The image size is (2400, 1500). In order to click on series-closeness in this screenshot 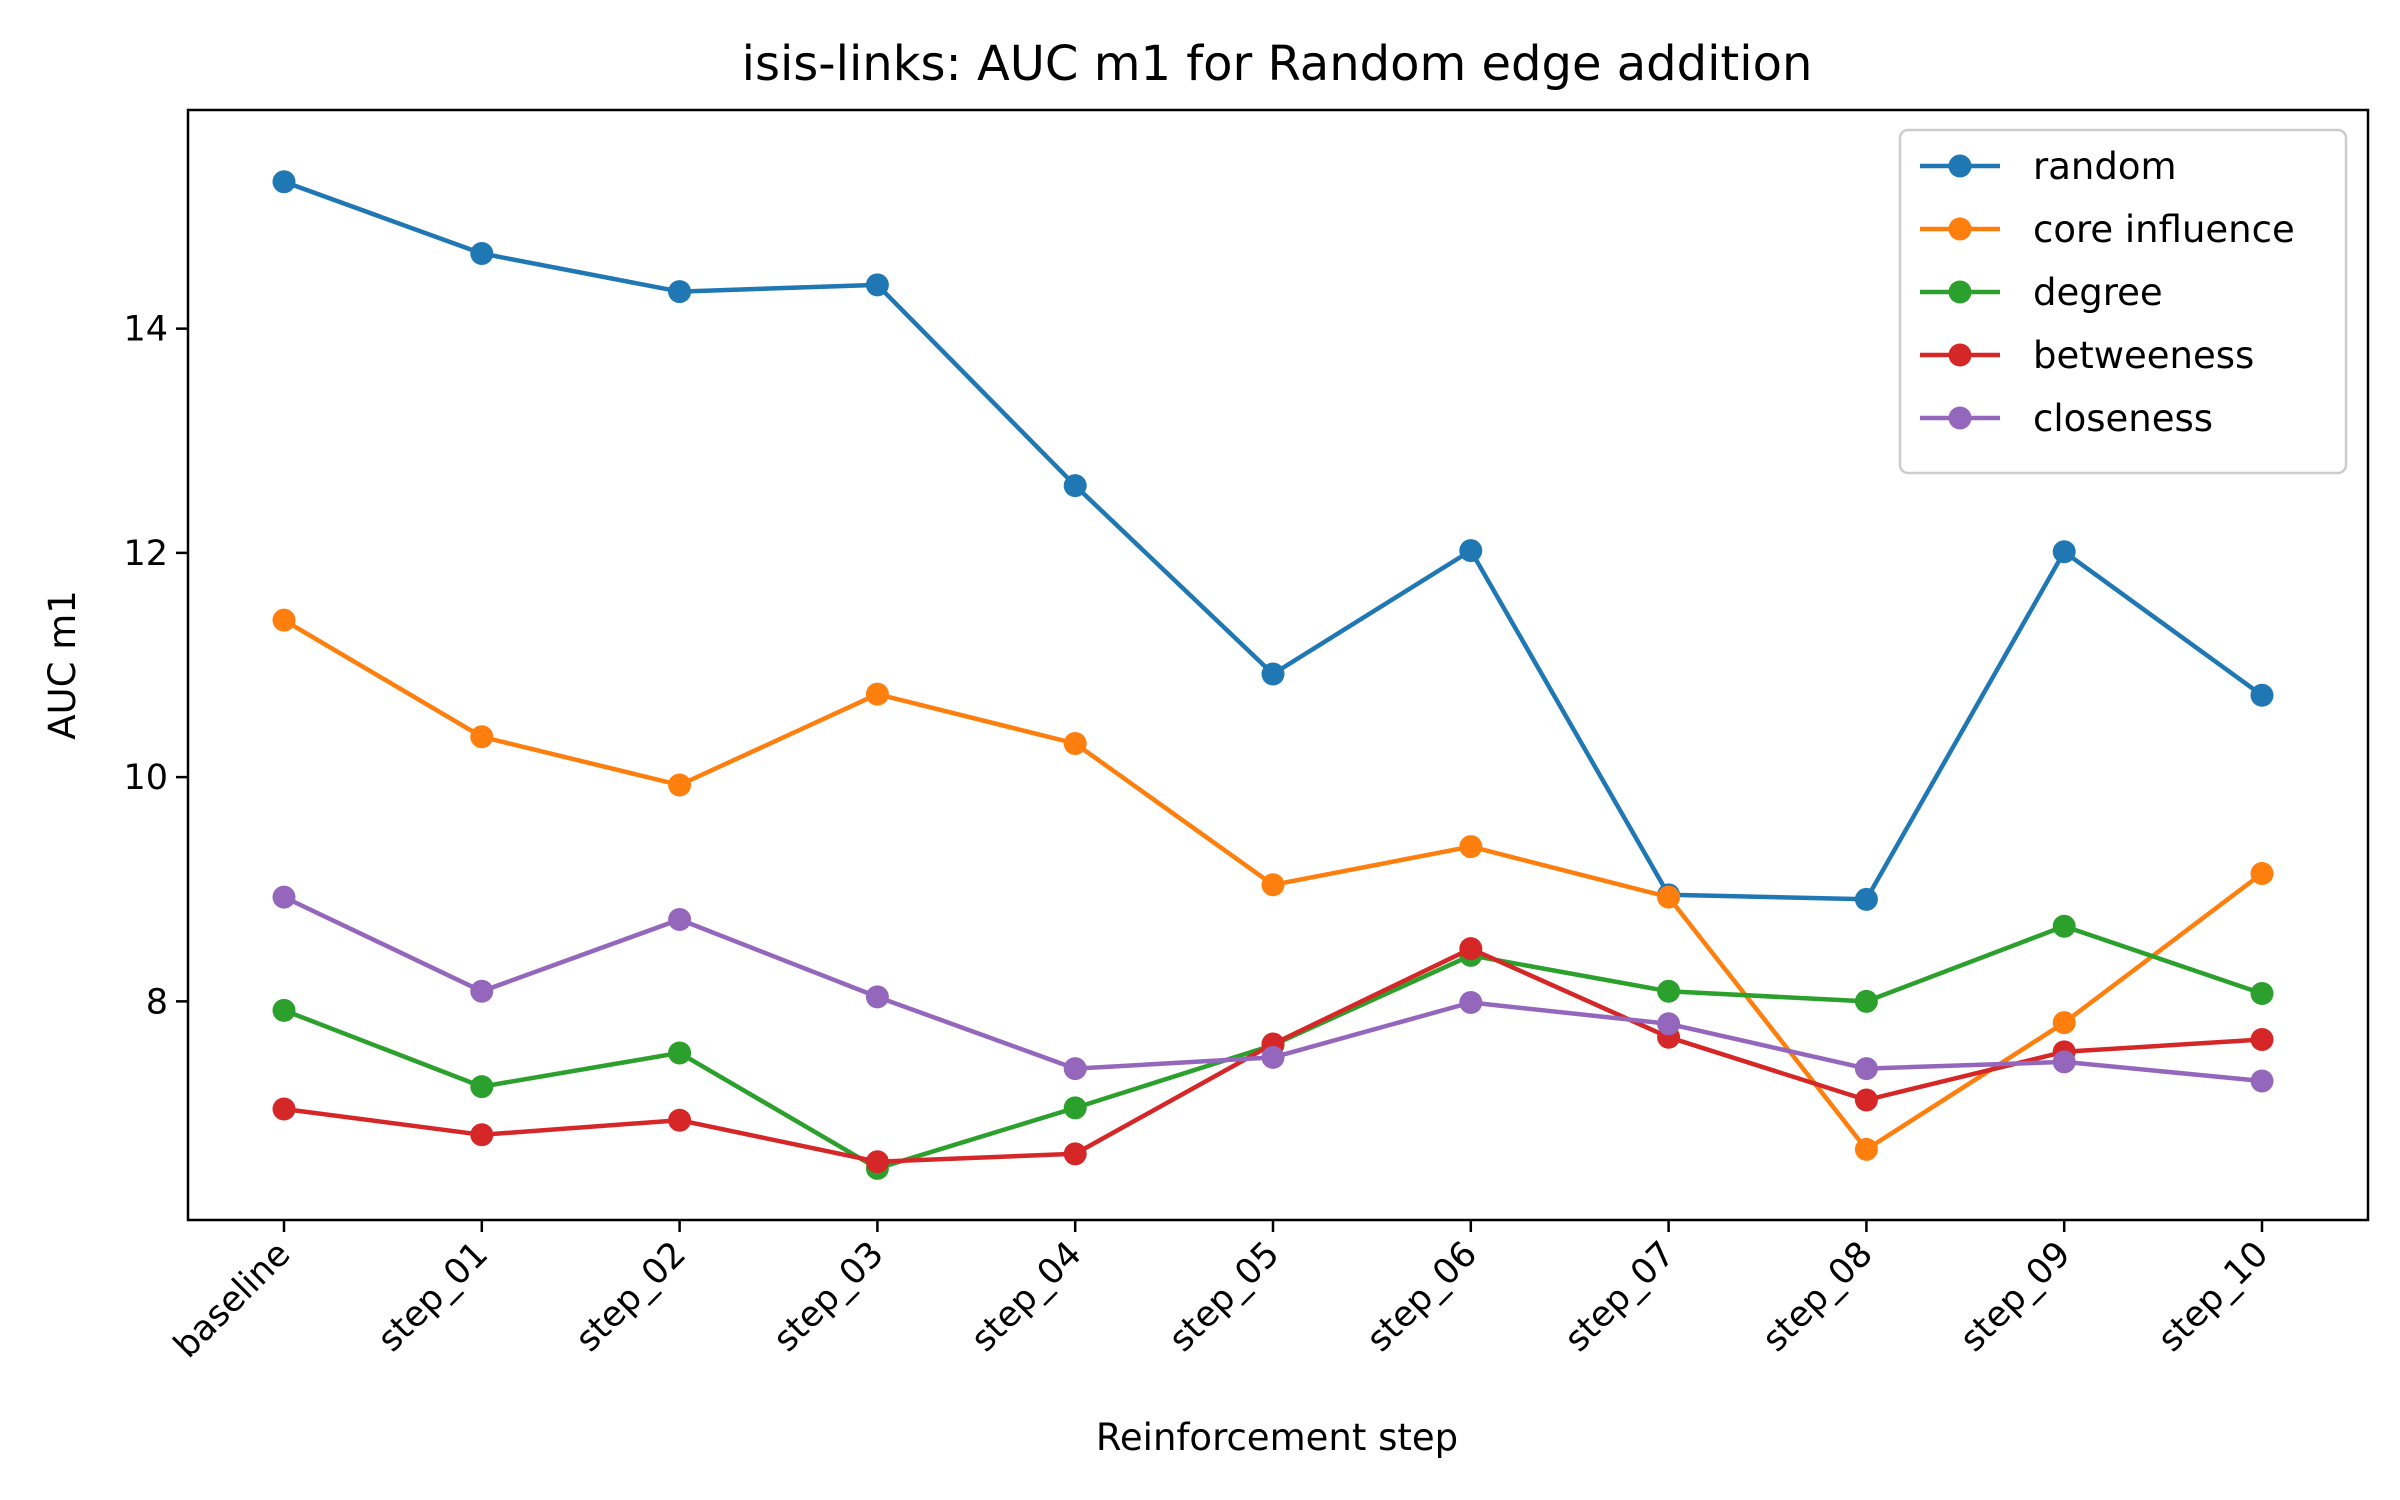, I will do `click(1273, 989)`.